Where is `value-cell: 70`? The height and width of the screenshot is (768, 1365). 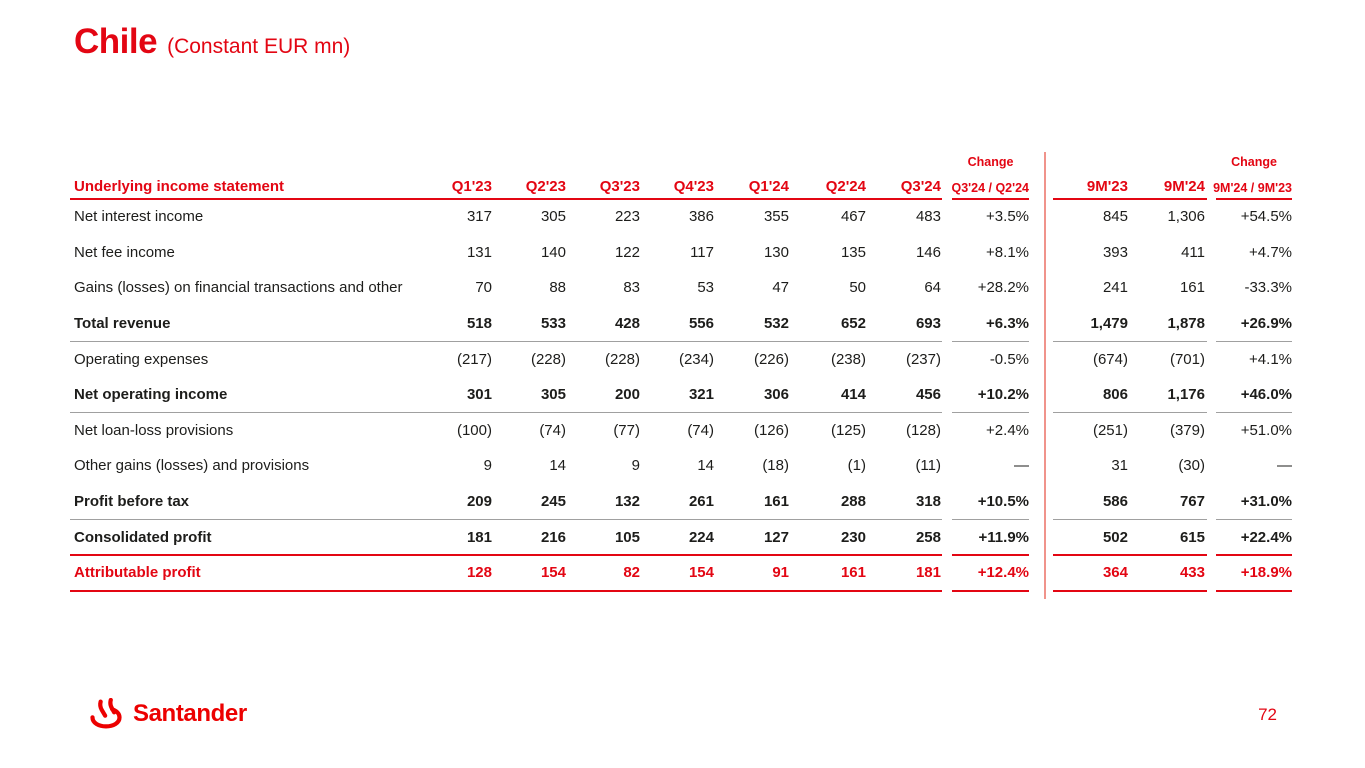
value-cell: 70 is located at coordinates (483, 288).